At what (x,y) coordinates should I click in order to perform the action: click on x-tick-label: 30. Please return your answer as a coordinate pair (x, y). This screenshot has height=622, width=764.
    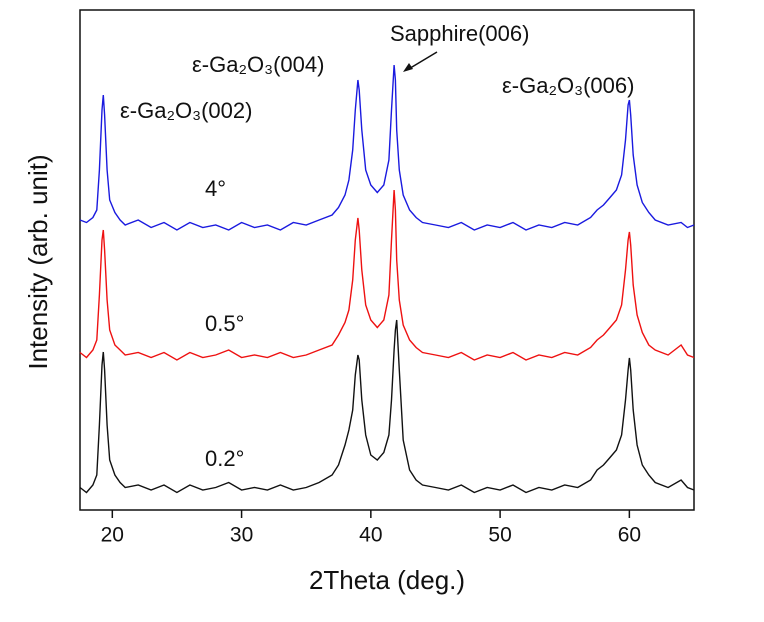
    Looking at the image, I should click on (241, 535).